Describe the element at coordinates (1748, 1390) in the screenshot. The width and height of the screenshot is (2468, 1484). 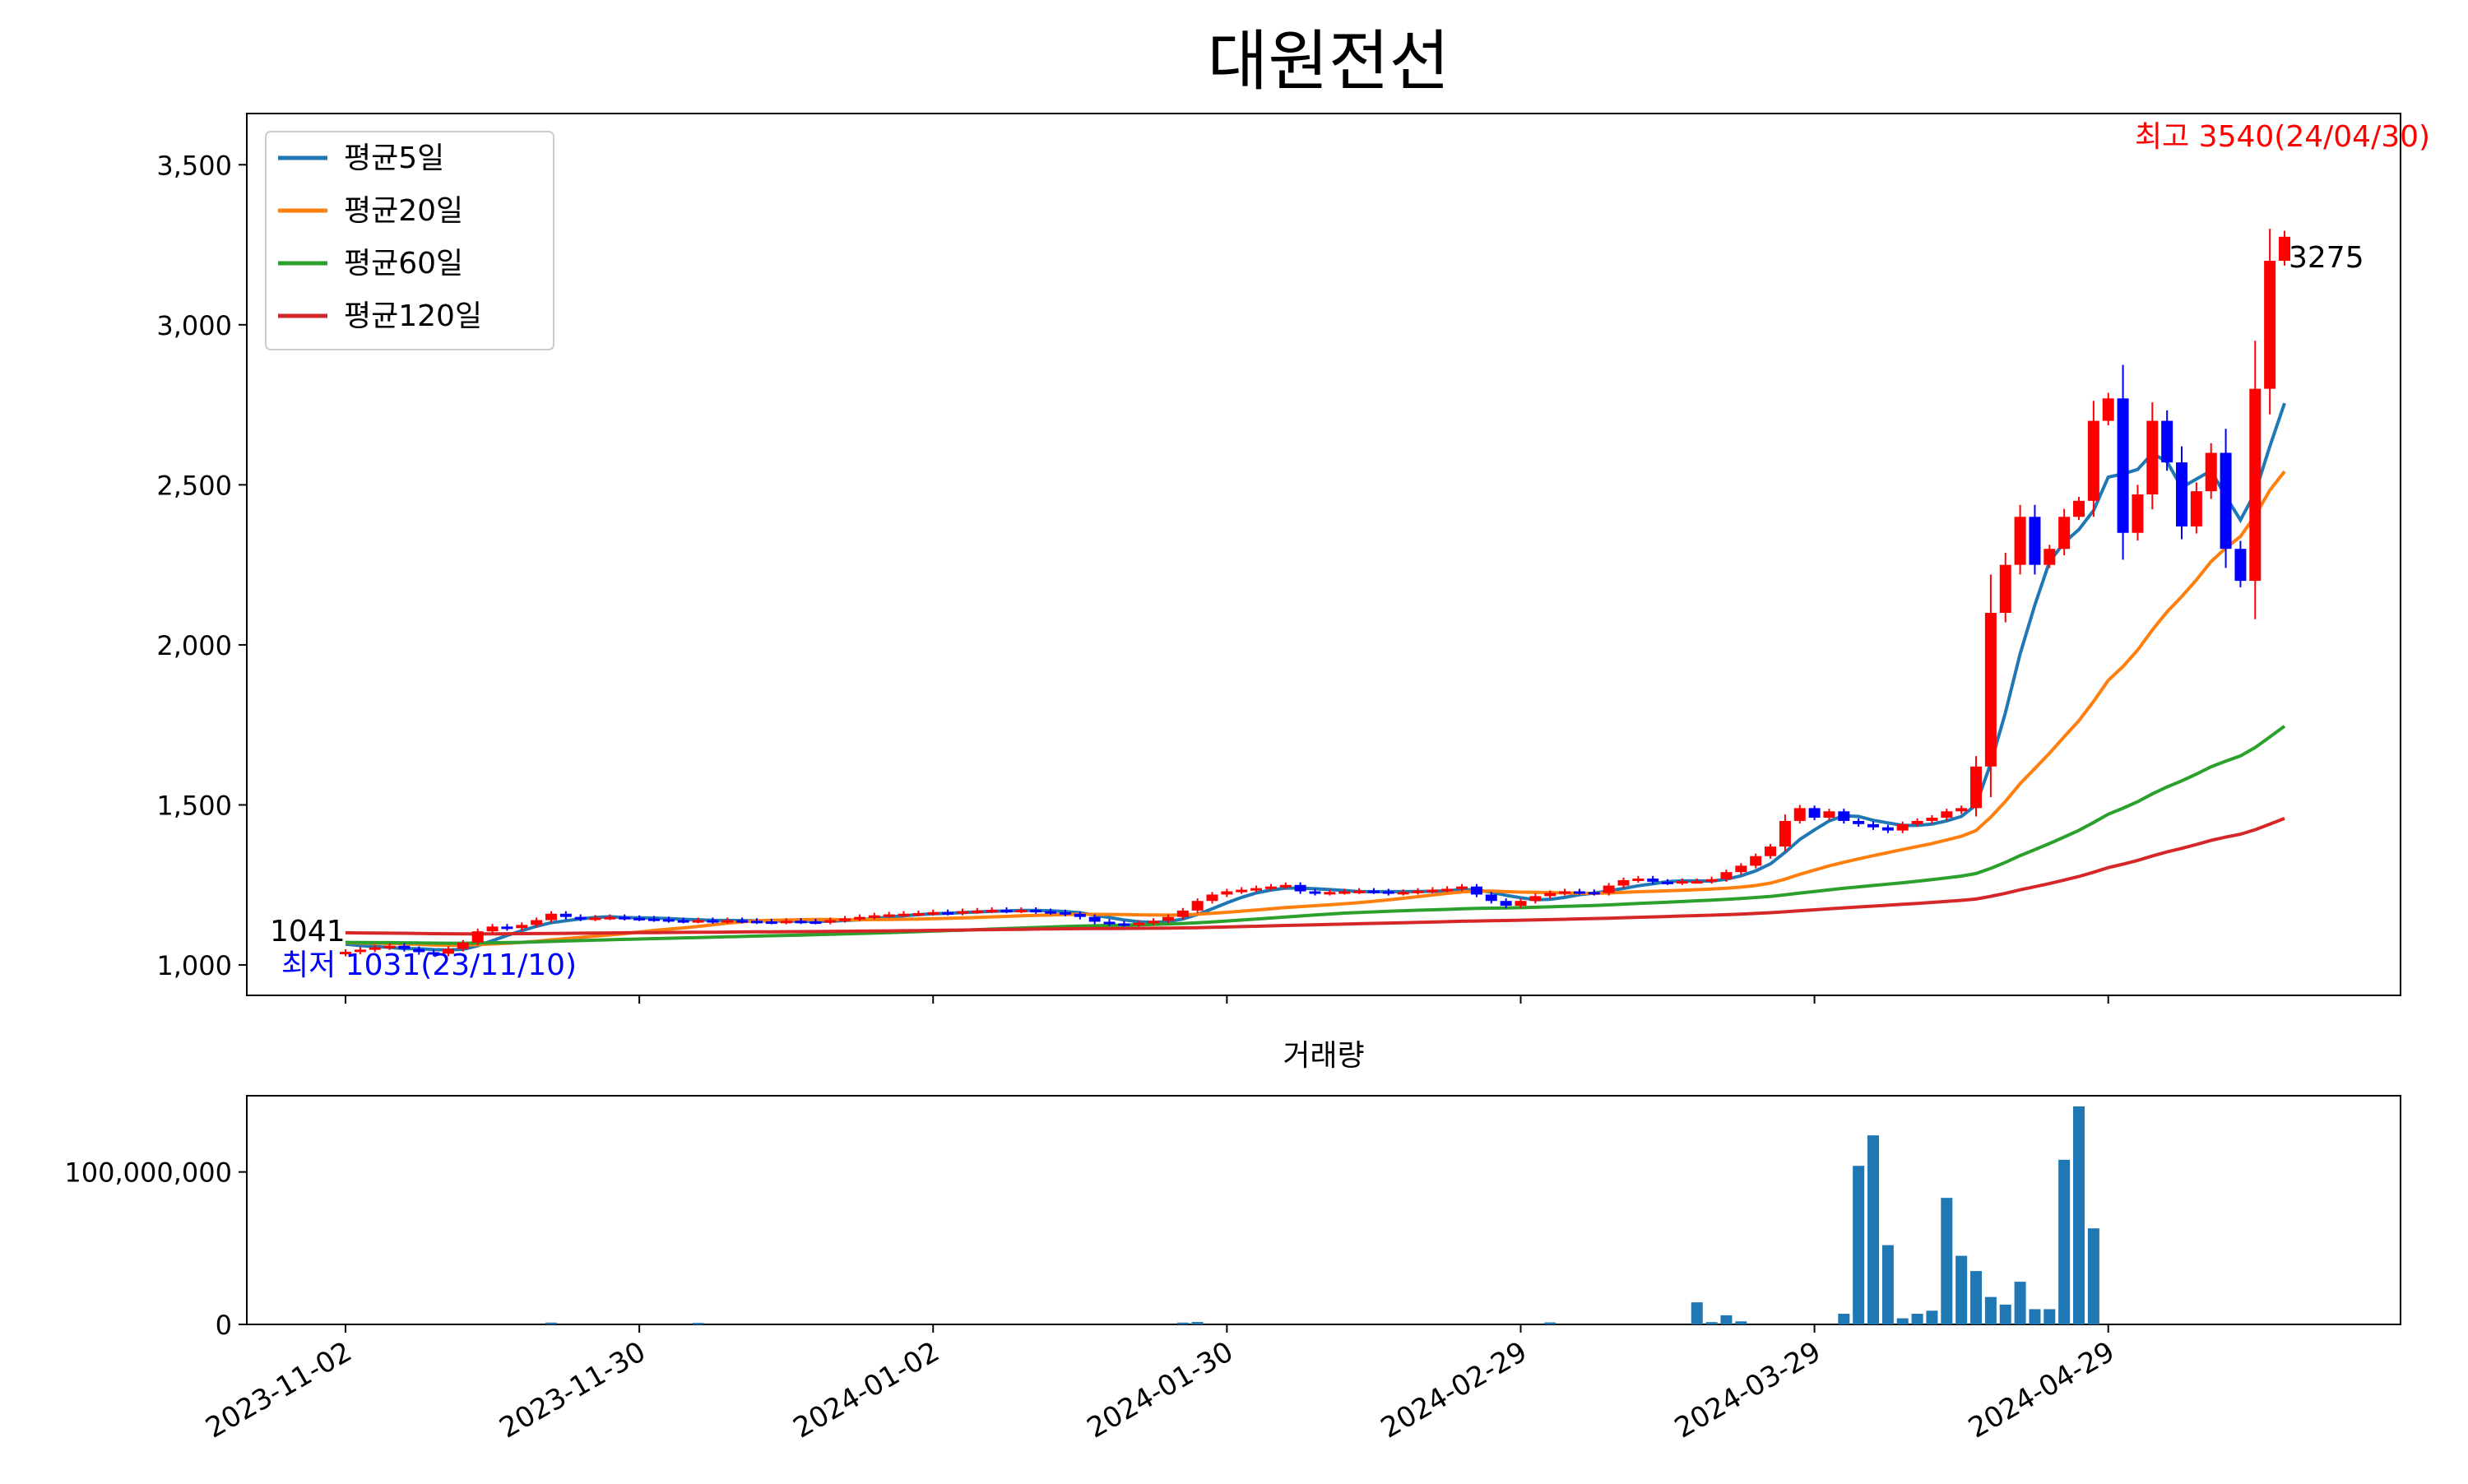
I see `volume-x-tick-label: 2024-03-29` at that location.